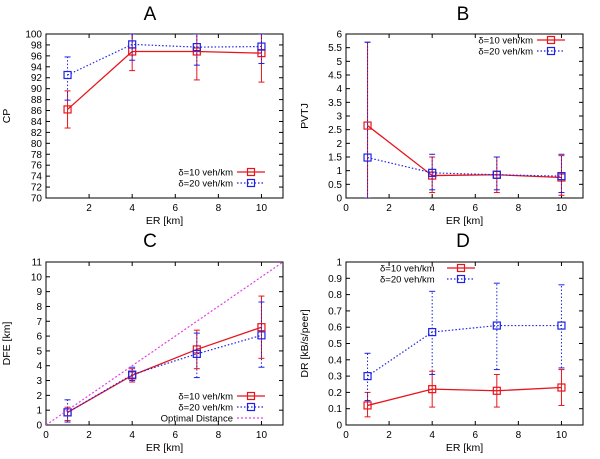 The height and width of the screenshot is (459, 600). Describe the element at coordinates (37, 56) in the screenshot. I see `y-tick-label: 96` at that location.